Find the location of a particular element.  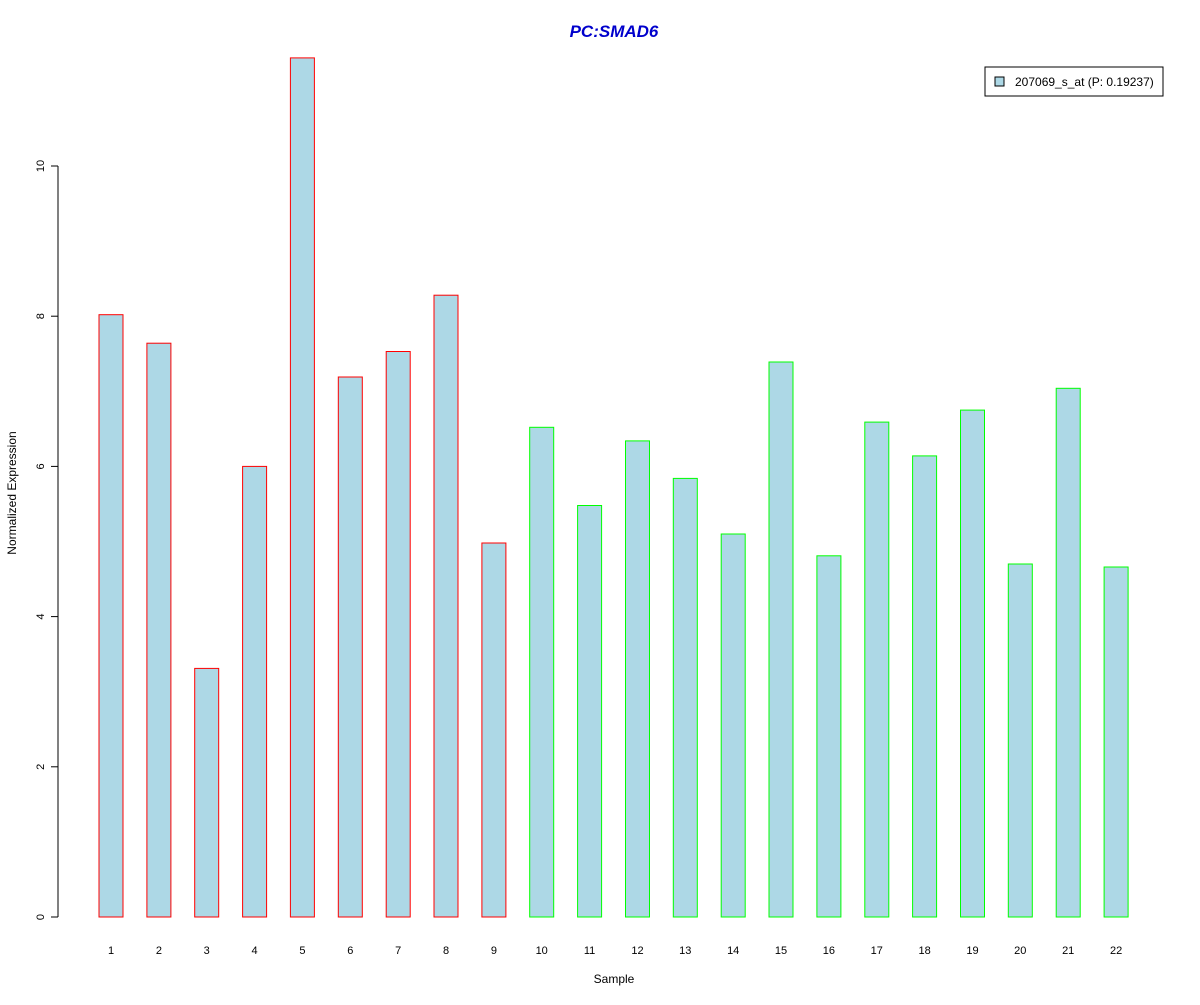

x-tick-label: 7 is located at coordinates (398, 951).